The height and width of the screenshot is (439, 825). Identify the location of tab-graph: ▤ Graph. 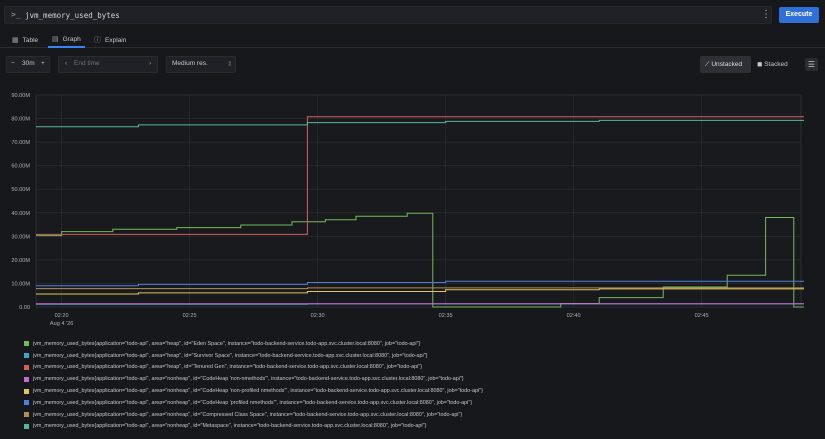
(66, 40).